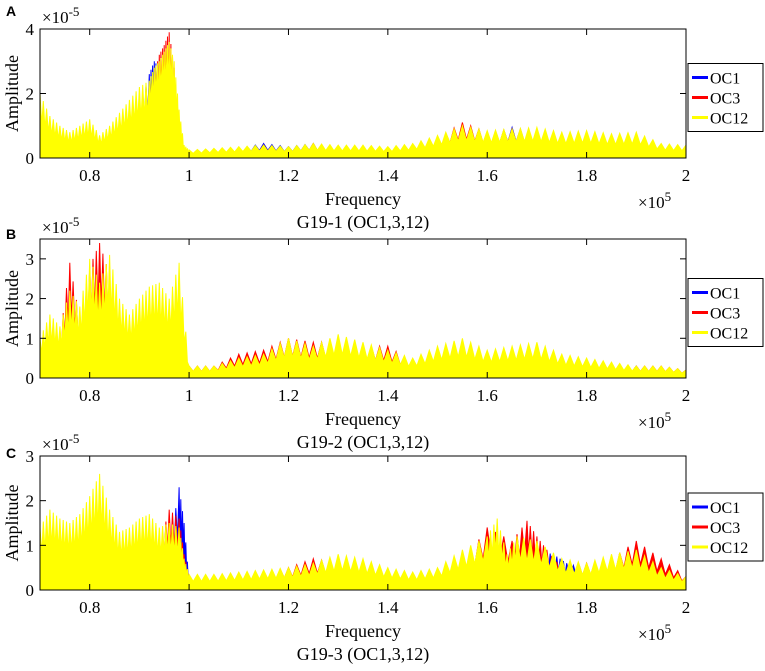 This screenshot has height=671, width=765. What do you see at coordinates (11, 11) in the screenshot?
I see `panel-label: A` at bounding box center [11, 11].